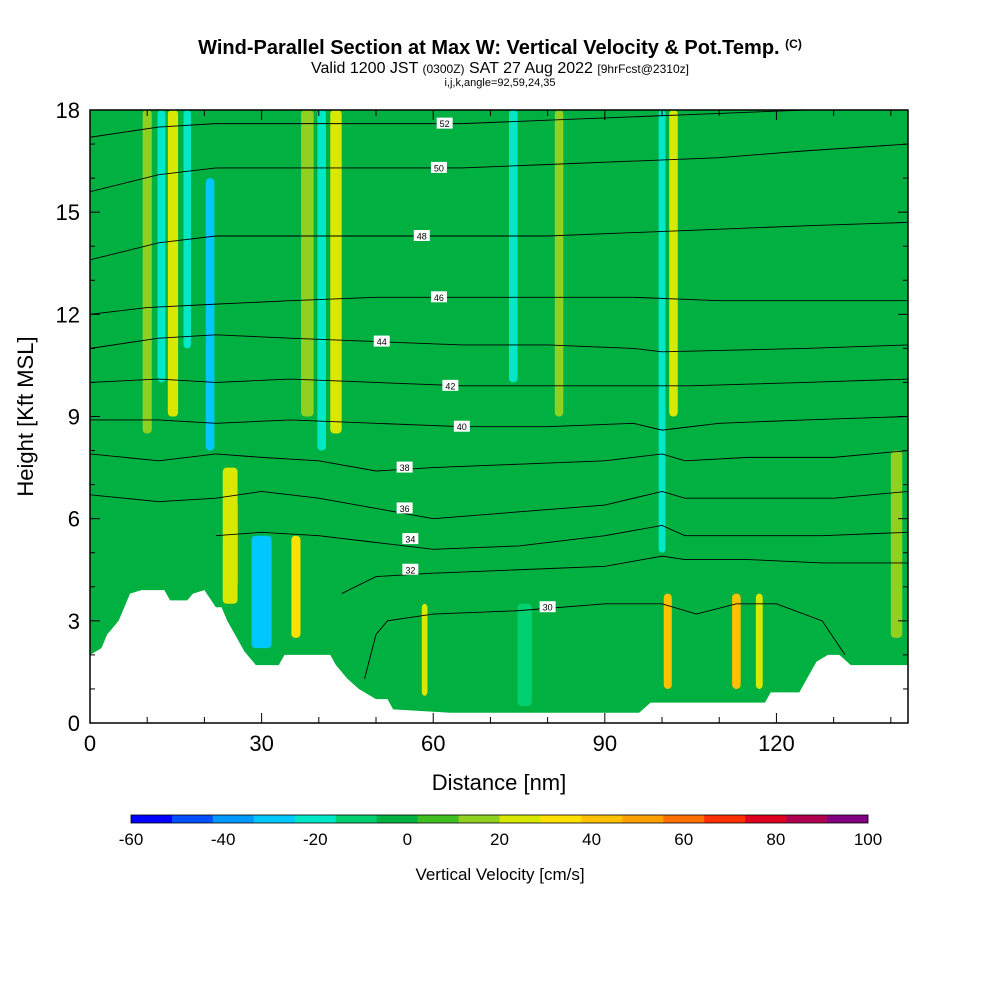  I want to click on x-tick-label: 90, so click(605, 743).